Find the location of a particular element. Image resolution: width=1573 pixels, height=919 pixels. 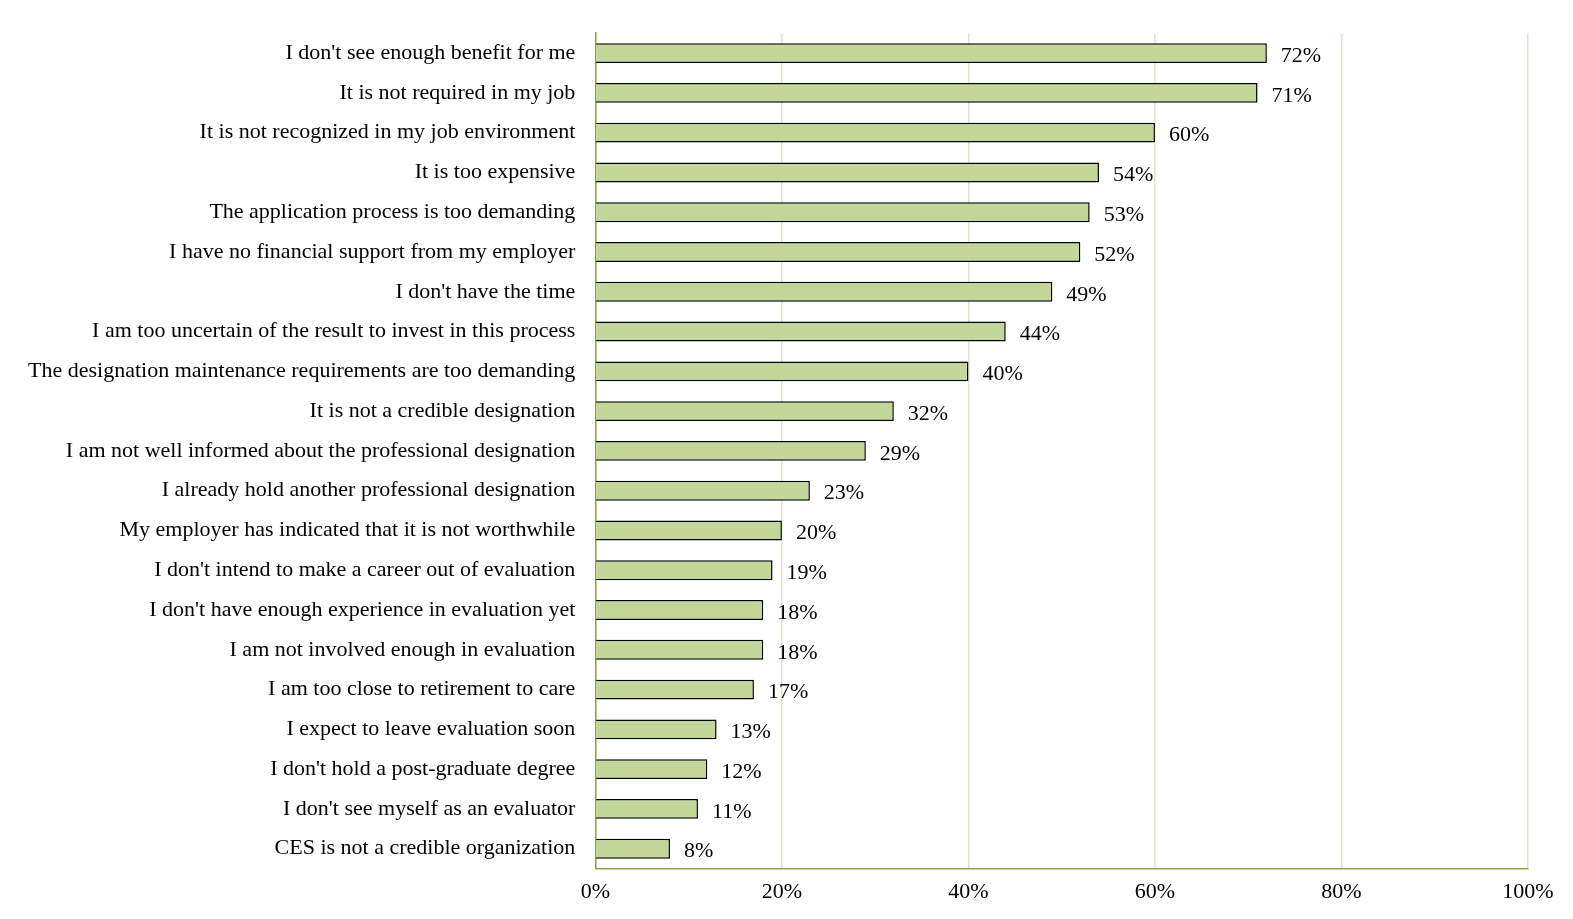

data-label: 17% is located at coordinates (788, 691).